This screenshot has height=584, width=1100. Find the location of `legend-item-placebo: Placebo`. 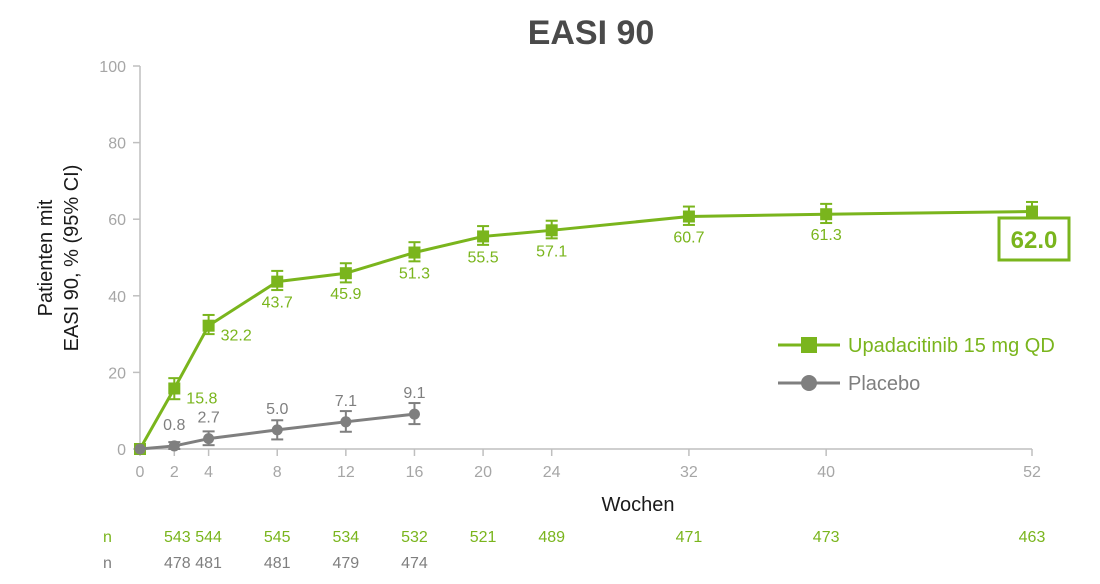

legend-item-placebo: Placebo is located at coordinates (849, 384).